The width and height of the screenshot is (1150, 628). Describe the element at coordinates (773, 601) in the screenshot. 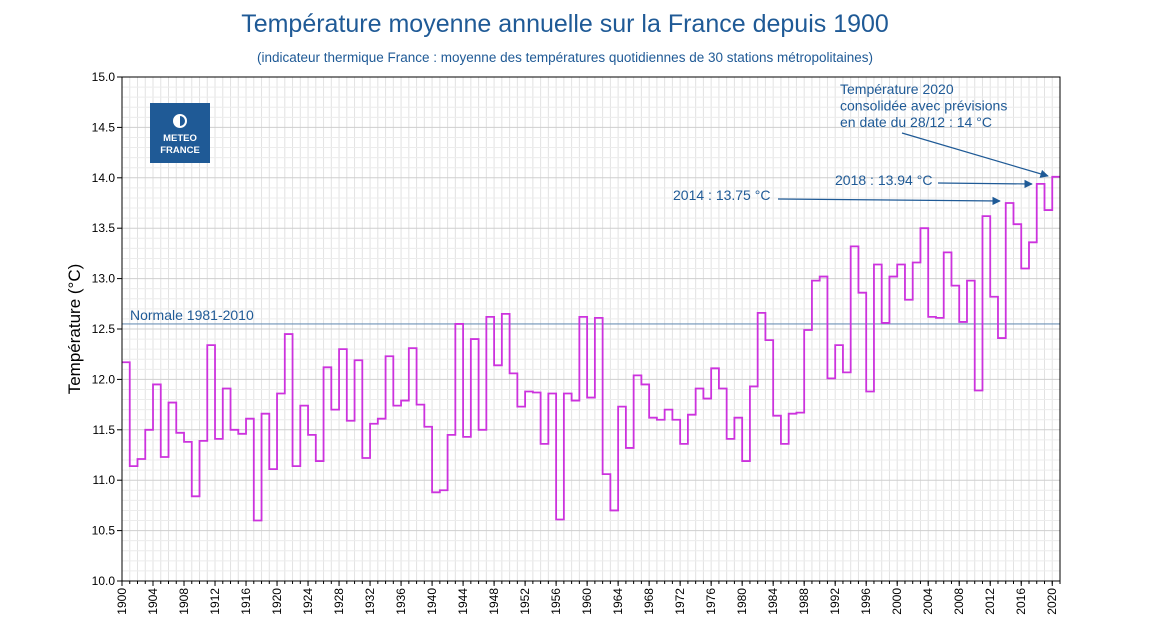

I see `x-tick-label: 1984` at that location.